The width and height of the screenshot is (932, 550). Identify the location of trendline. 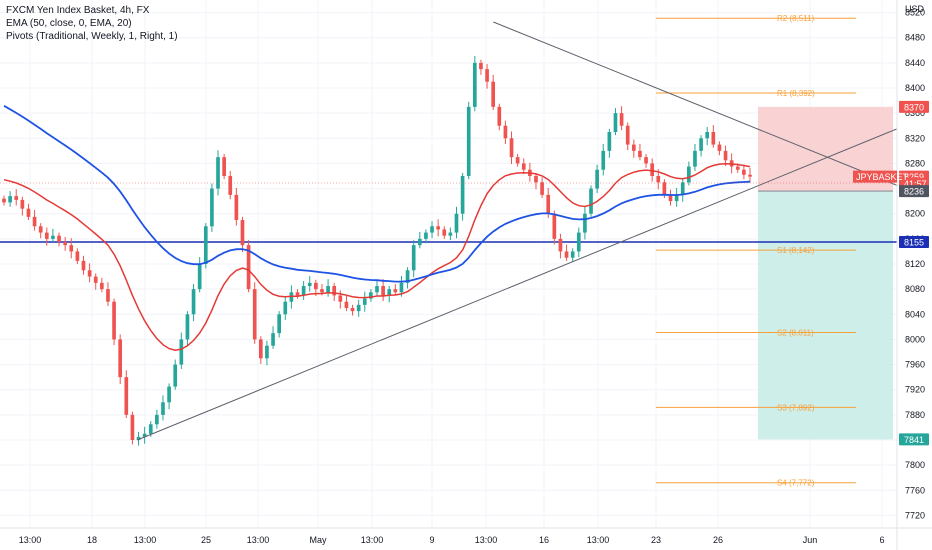
(695, 103).